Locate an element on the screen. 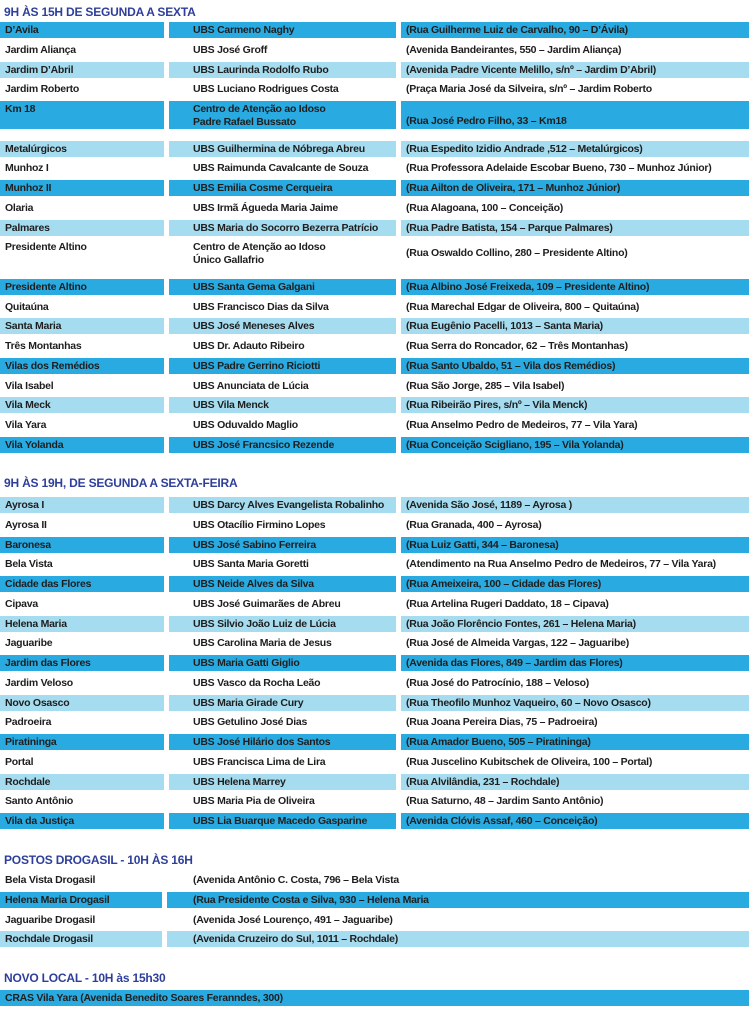 Image resolution: width=749 pixels, height=1024 pixels. cell-text: Santo Antônio is located at coordinates (39, 801).